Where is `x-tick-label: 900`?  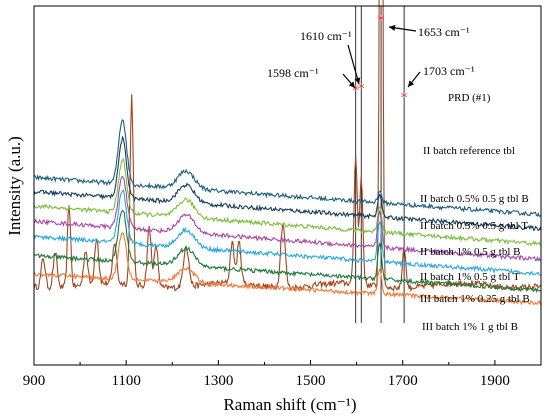 x-tick-label: 900 is located at coordinates (34, 381).